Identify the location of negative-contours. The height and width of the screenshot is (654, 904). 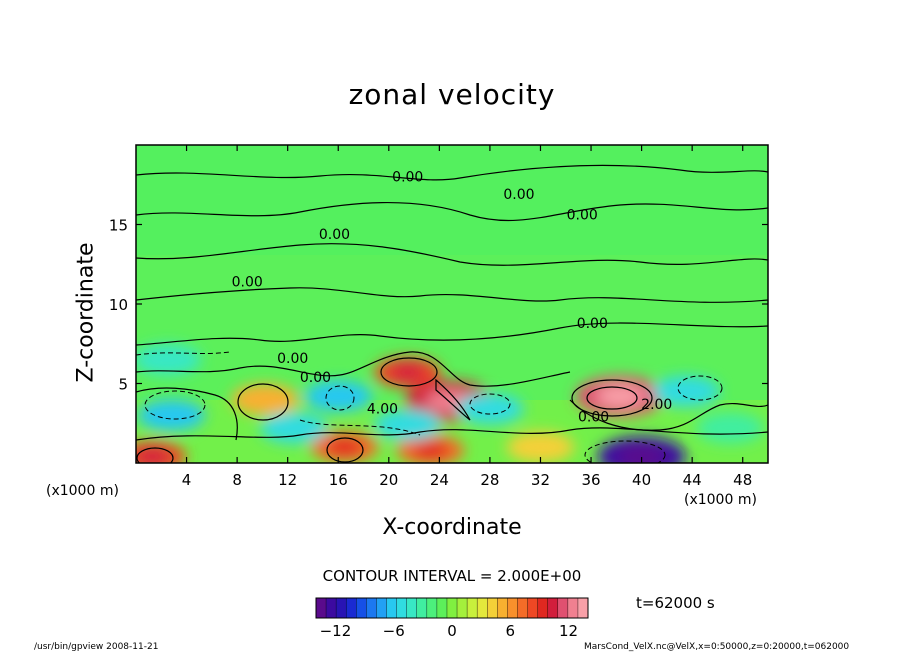
(429, 407).